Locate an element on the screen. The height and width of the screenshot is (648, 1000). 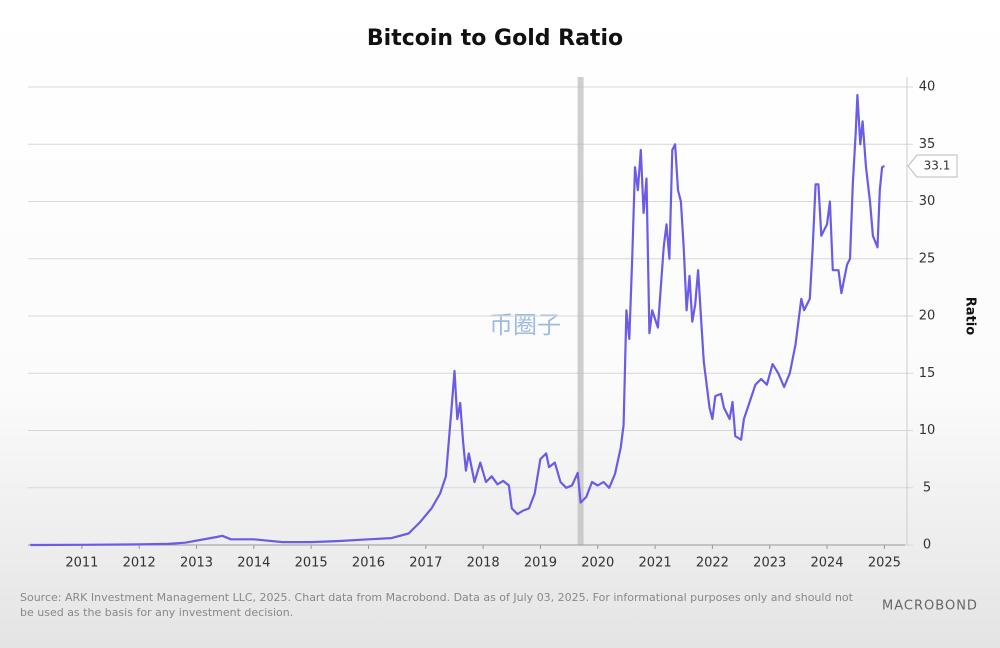
x-tick-label: 2024 is located at coordinates (826, 563).